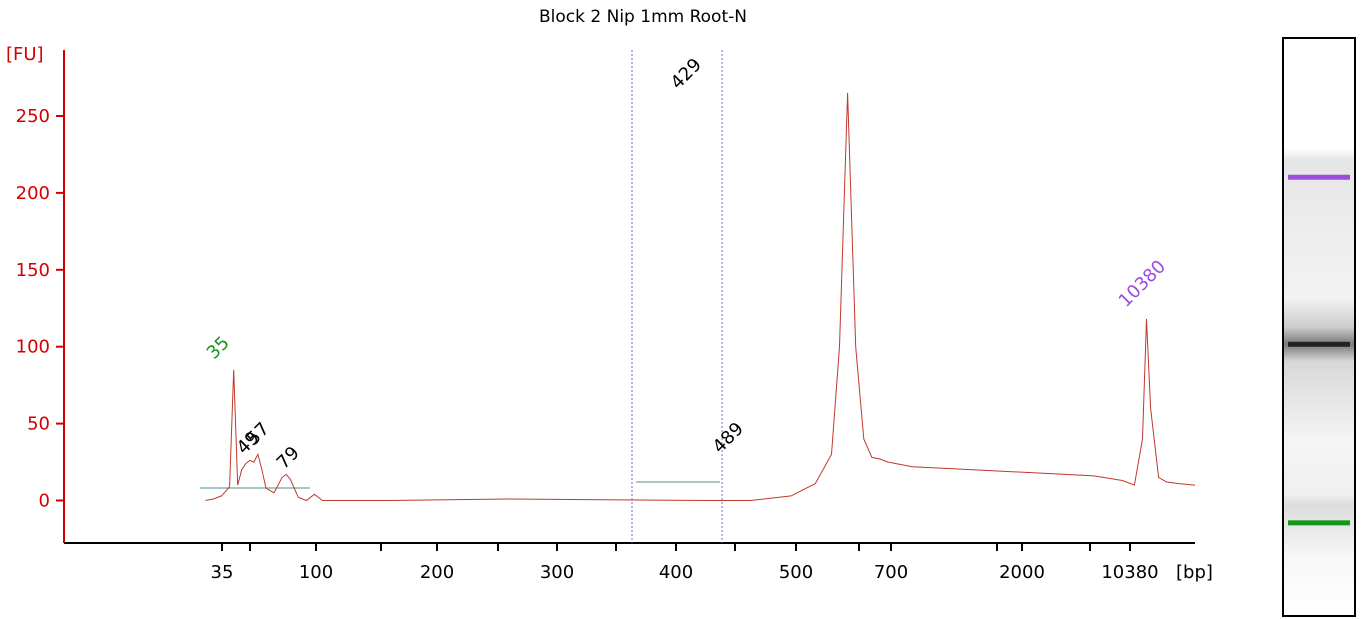 This screenshot has width=1363, height=619. Describe the element at coordinates (1319, 177) in the screenshot. I see `gel-band-upper-marker` at that location.